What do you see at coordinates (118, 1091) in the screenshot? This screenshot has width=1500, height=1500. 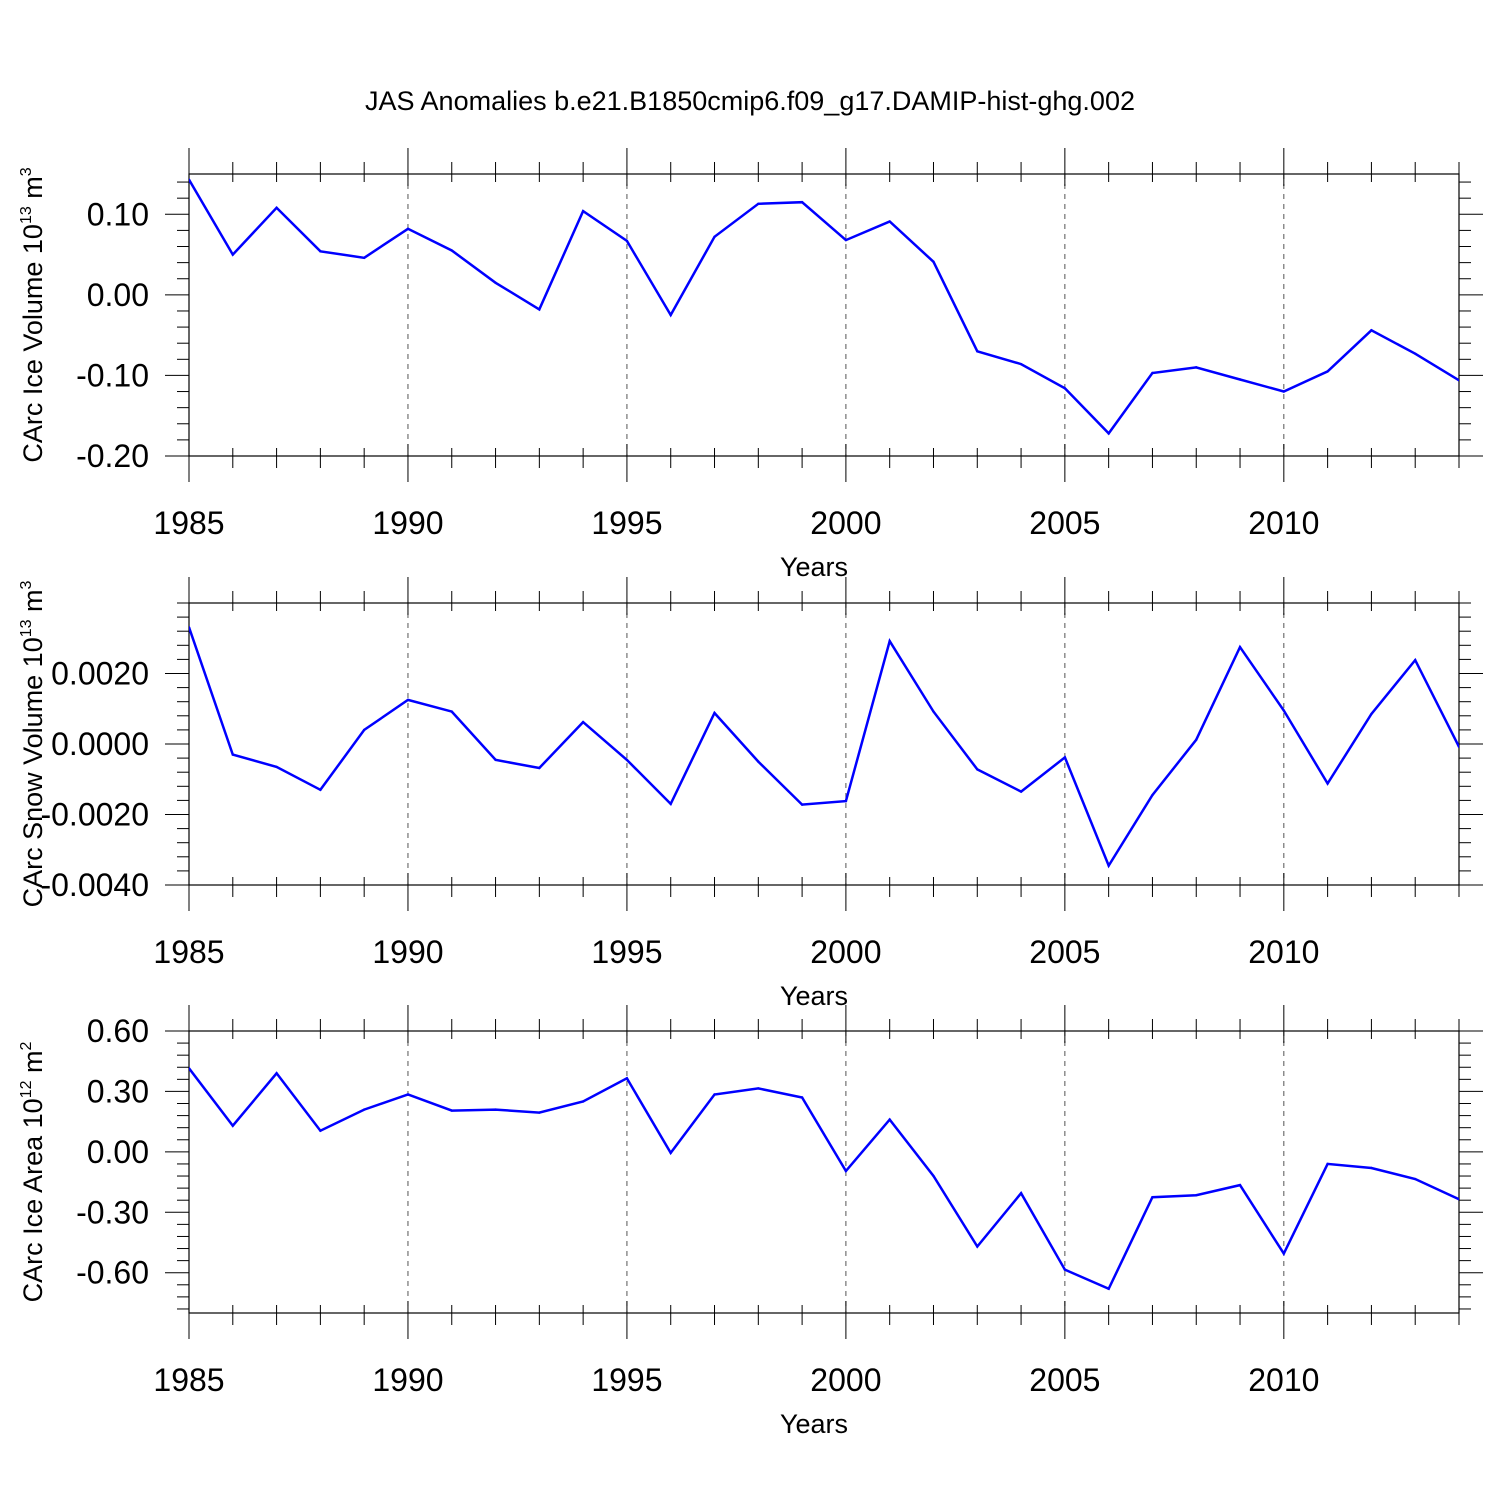 I see `y-tick-label: 0.30` at bounding box center [118, 1091].